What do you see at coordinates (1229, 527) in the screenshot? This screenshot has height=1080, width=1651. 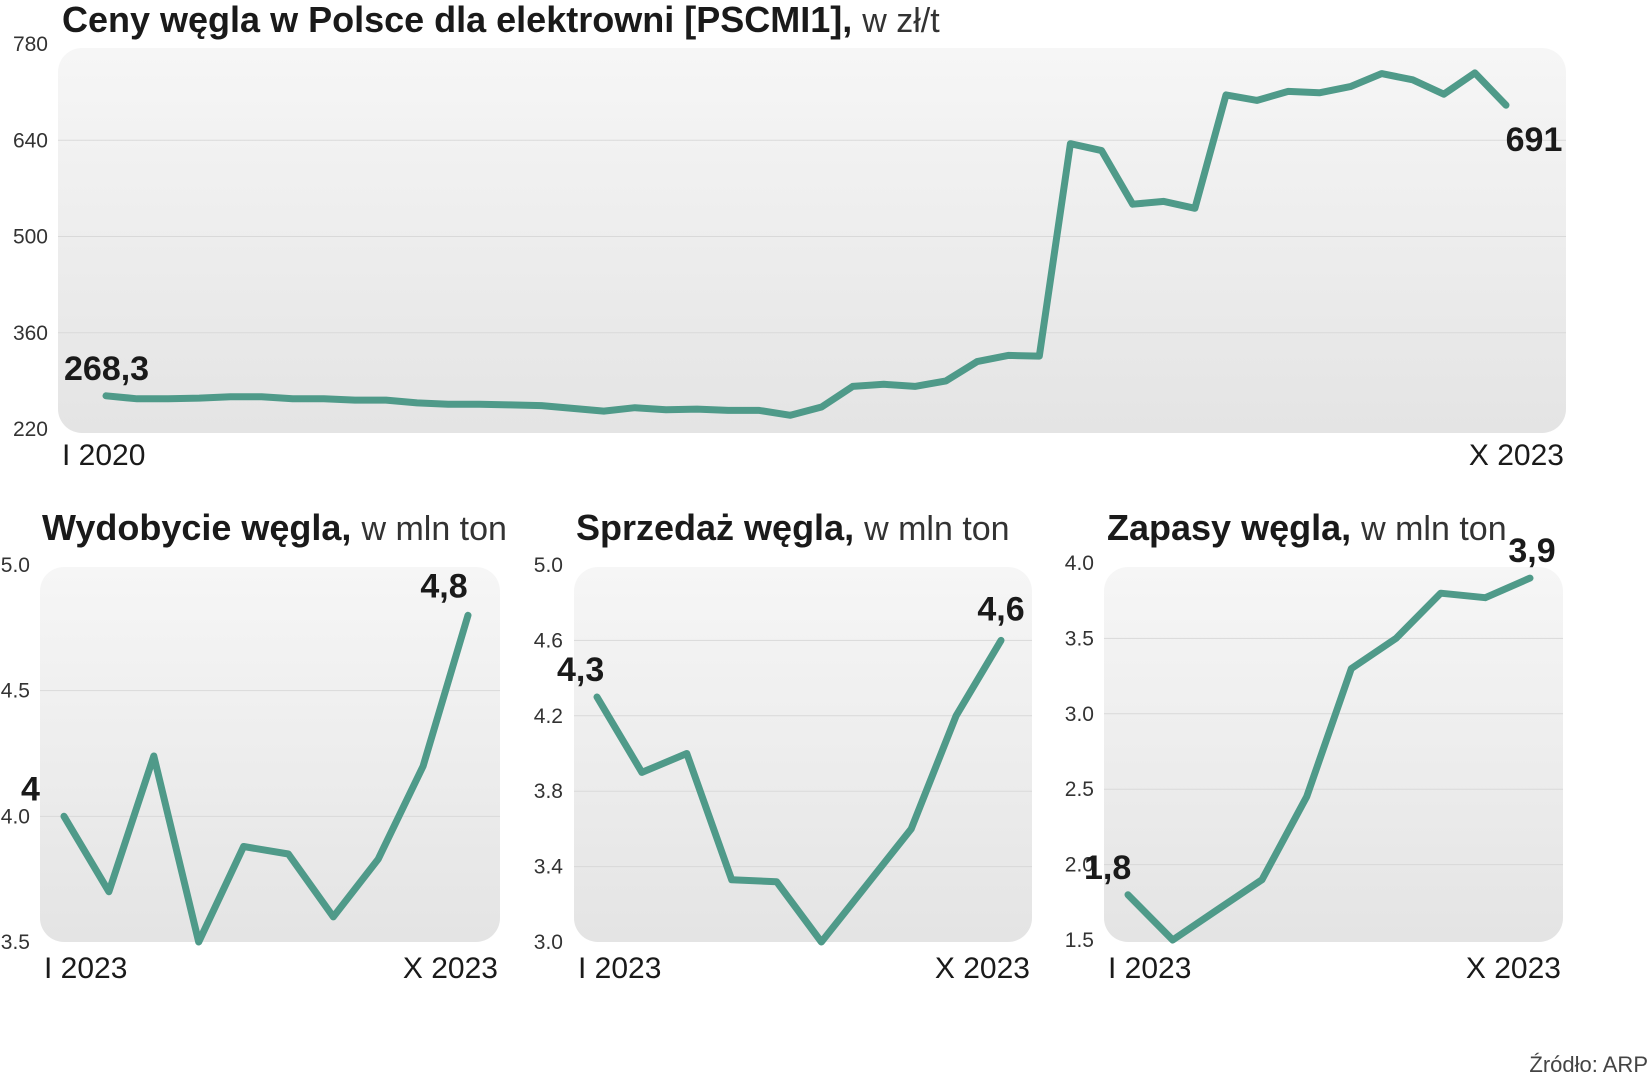 I see `chart-title-main: Zapasy węgla,` at bounding box center [1229, 527].